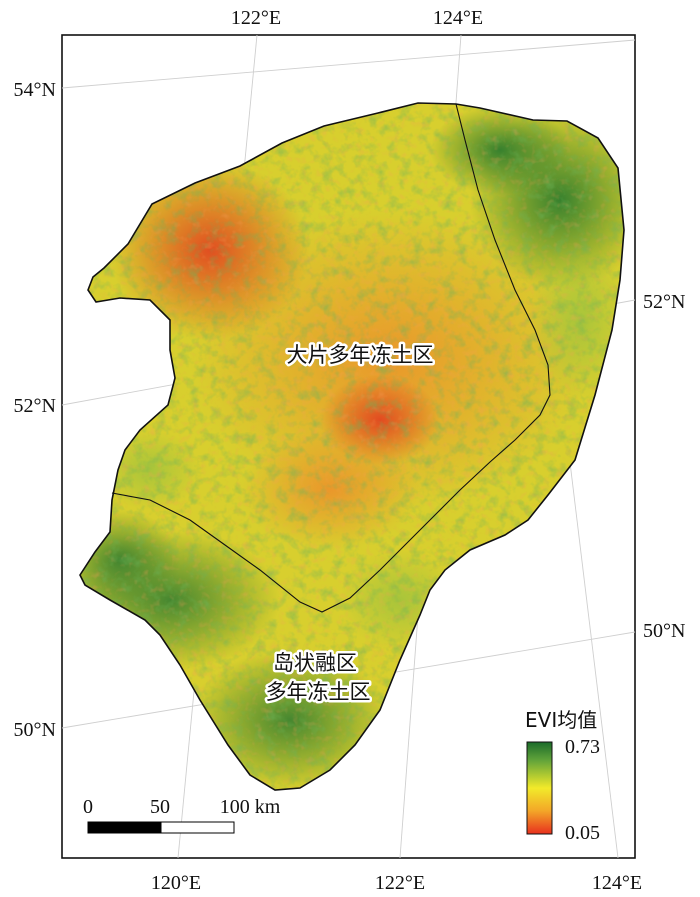 This screenshot has height=897, width=700. Describe the element at coordinates (35, 730) in the screenshot. I see `tick-left-50n: 50°N` at that location.